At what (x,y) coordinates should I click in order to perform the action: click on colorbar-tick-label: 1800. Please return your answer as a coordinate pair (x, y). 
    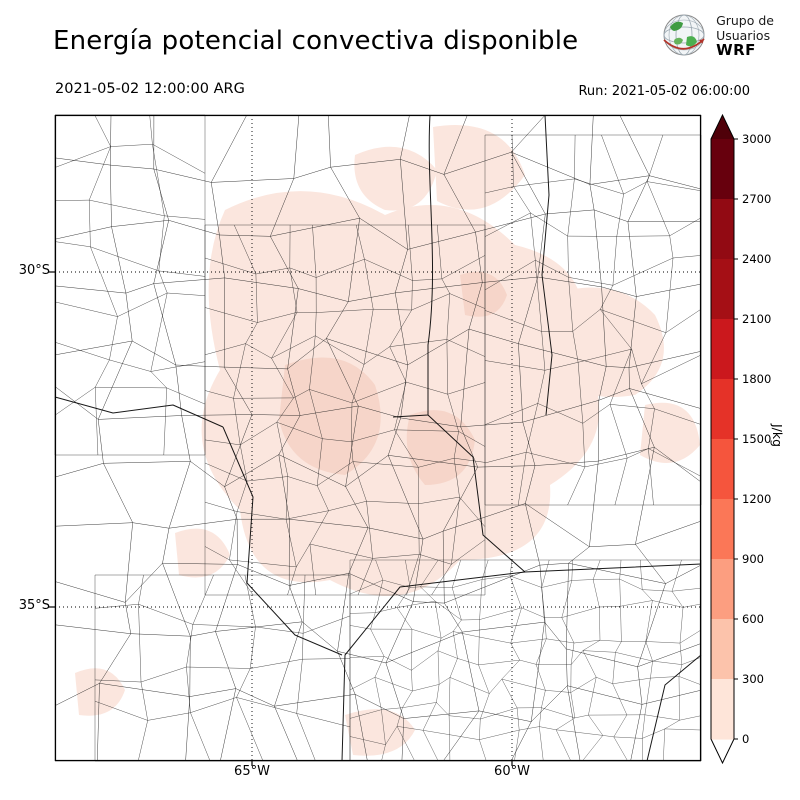
    Looking at the image, I should click on (756, 379).